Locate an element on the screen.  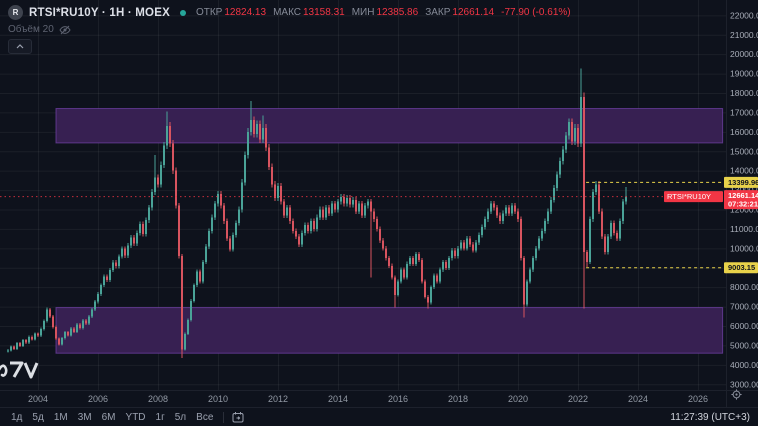
tradingview-logo is located at coordinates (26, 369).